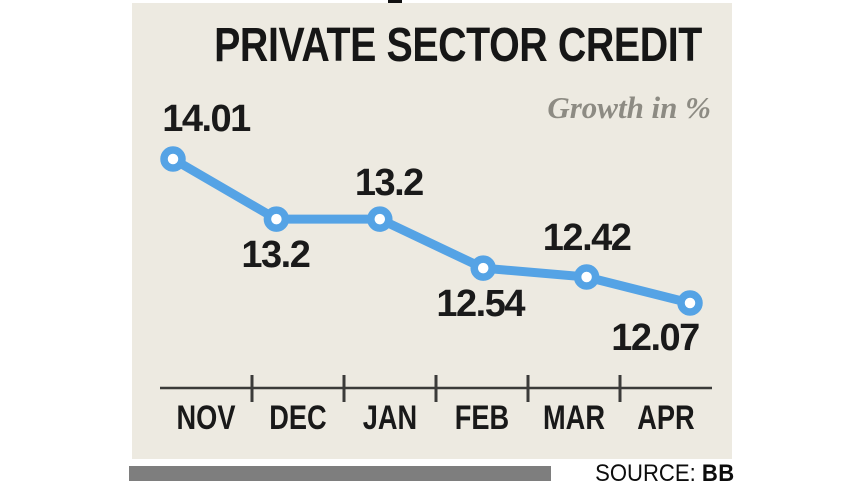 The height and width of the screenshot is (484, 860). I want to click on x-axis-label: NOV, so click(206, 418).